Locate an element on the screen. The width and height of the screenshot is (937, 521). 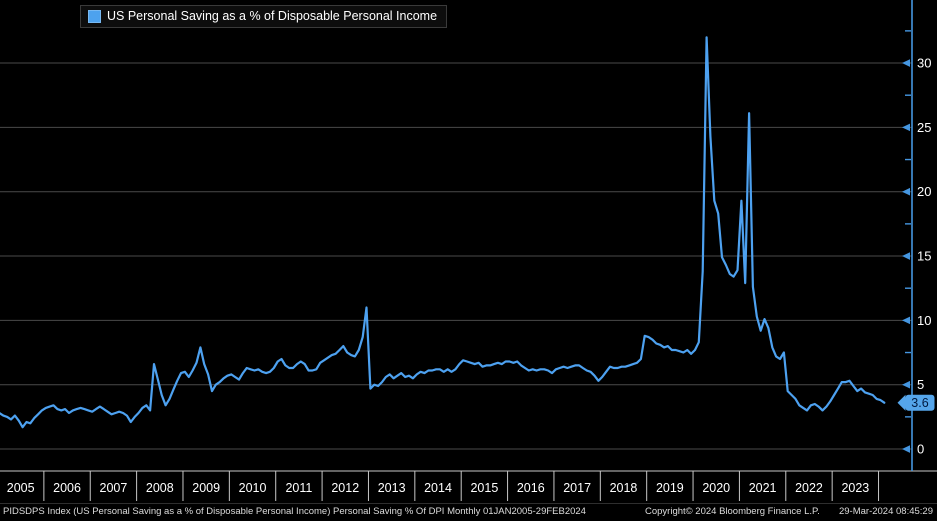
y-tick-label: 20 is located at coordinates (924, 191).